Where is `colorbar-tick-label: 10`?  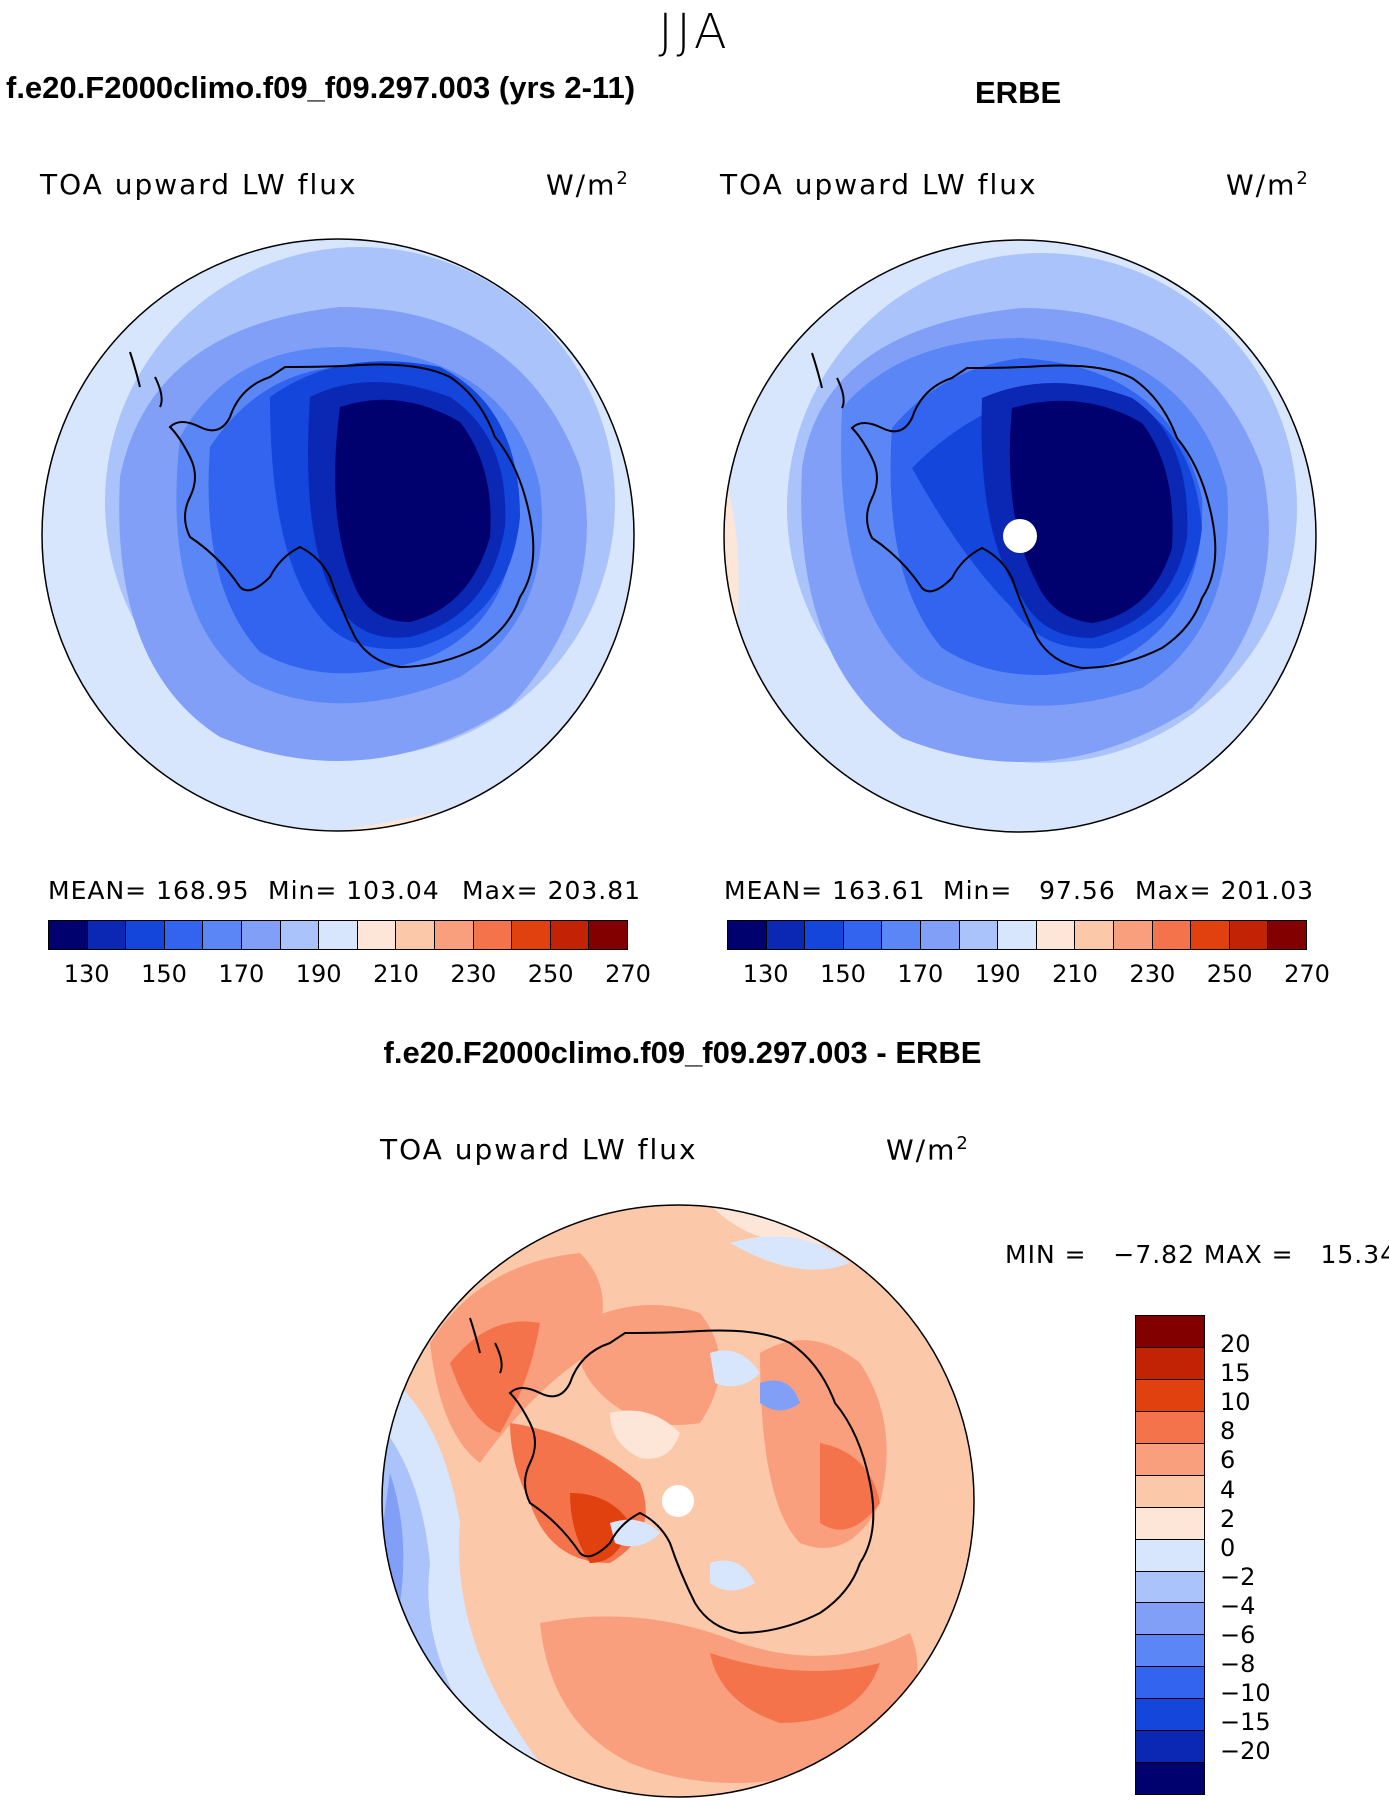
colorbar-tick-label: 10 is located at coordinates (1235, 1402).